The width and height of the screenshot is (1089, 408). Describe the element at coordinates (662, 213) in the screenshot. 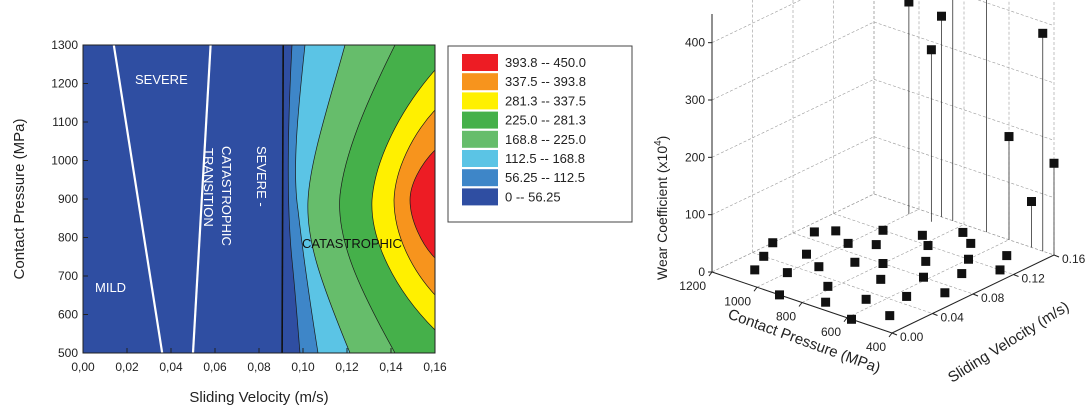

I see `wear-label-main: Wear Coefficient (x10` at that location.